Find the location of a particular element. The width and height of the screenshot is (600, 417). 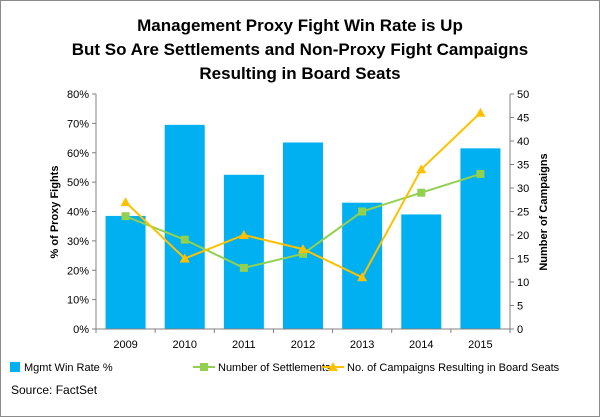

x-tick-label: 2009 is located at coordinates (125, 345).